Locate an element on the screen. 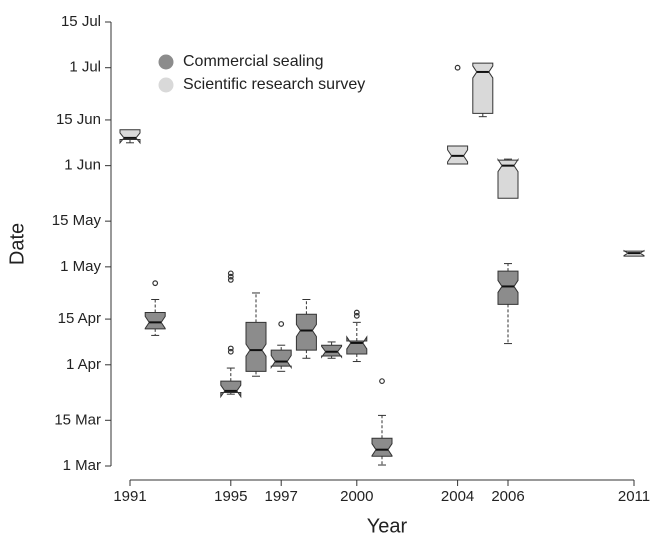 The image size is (652, 546). y-tick-label: 15 Jul is located at coordinates (81, 21).